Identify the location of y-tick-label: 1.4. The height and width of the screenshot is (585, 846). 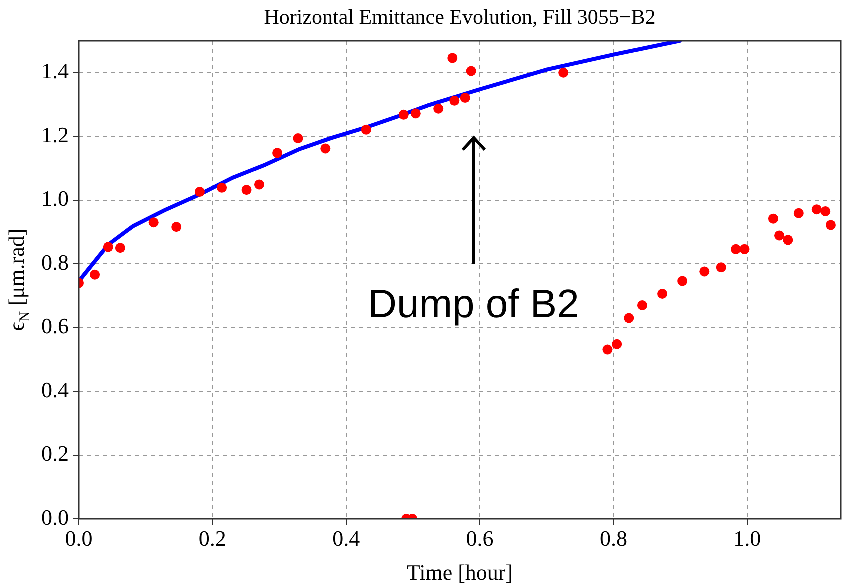
(55, 71).